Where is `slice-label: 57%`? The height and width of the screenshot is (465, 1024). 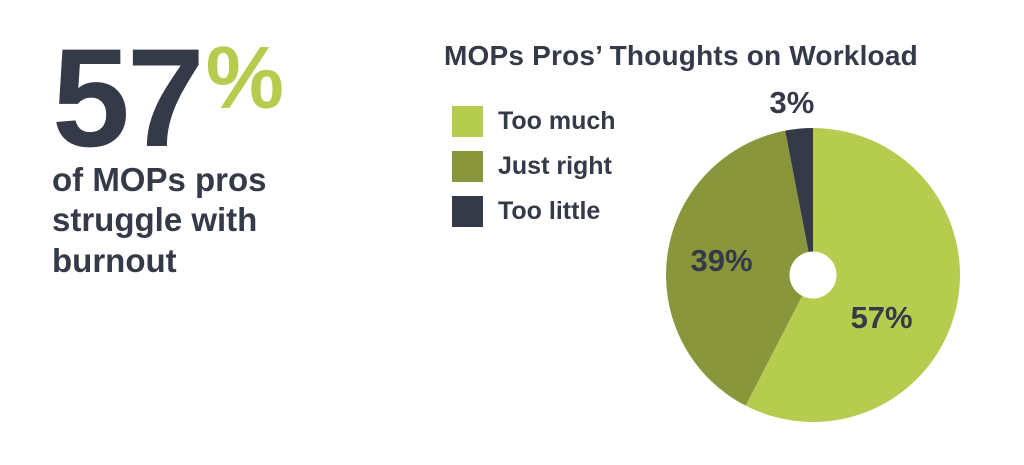
slice-label: 57% is located at coordinates (881, 317).